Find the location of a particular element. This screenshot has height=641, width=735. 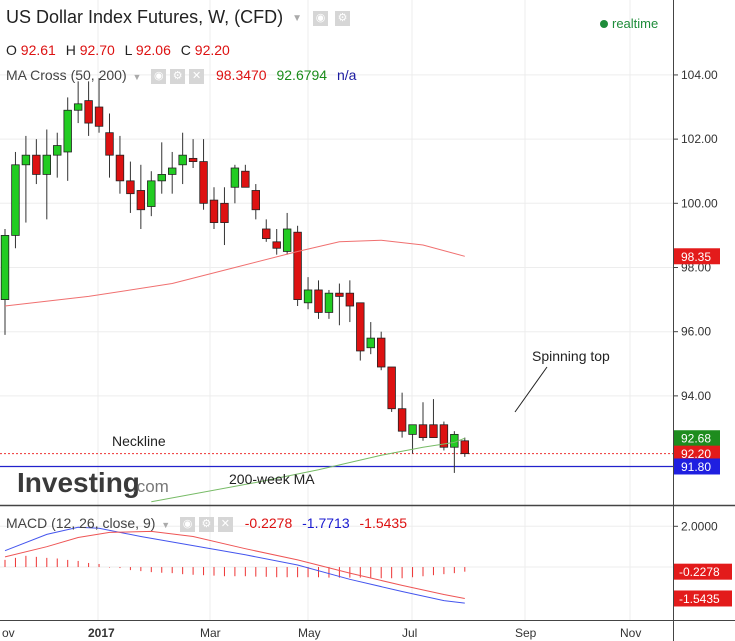

ma200-line is located at coordinates (308, 470).